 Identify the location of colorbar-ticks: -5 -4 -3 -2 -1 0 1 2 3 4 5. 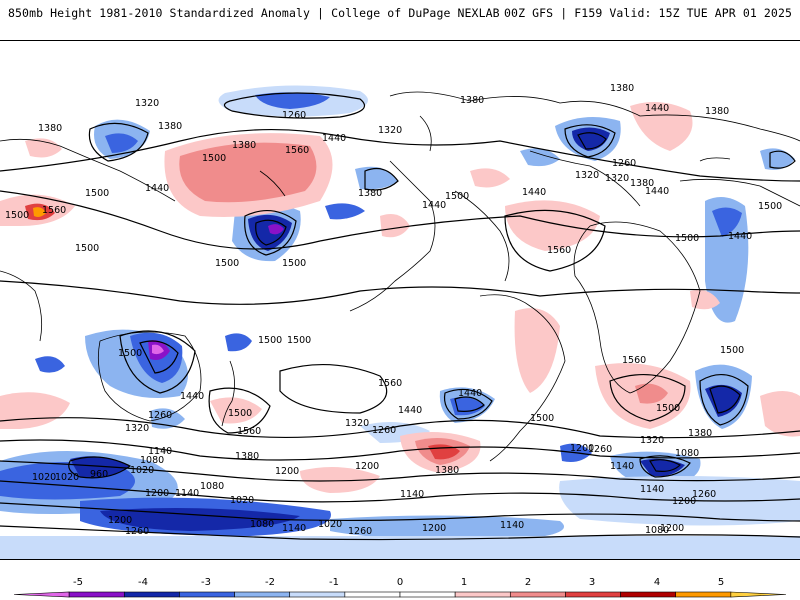
(398, 582).